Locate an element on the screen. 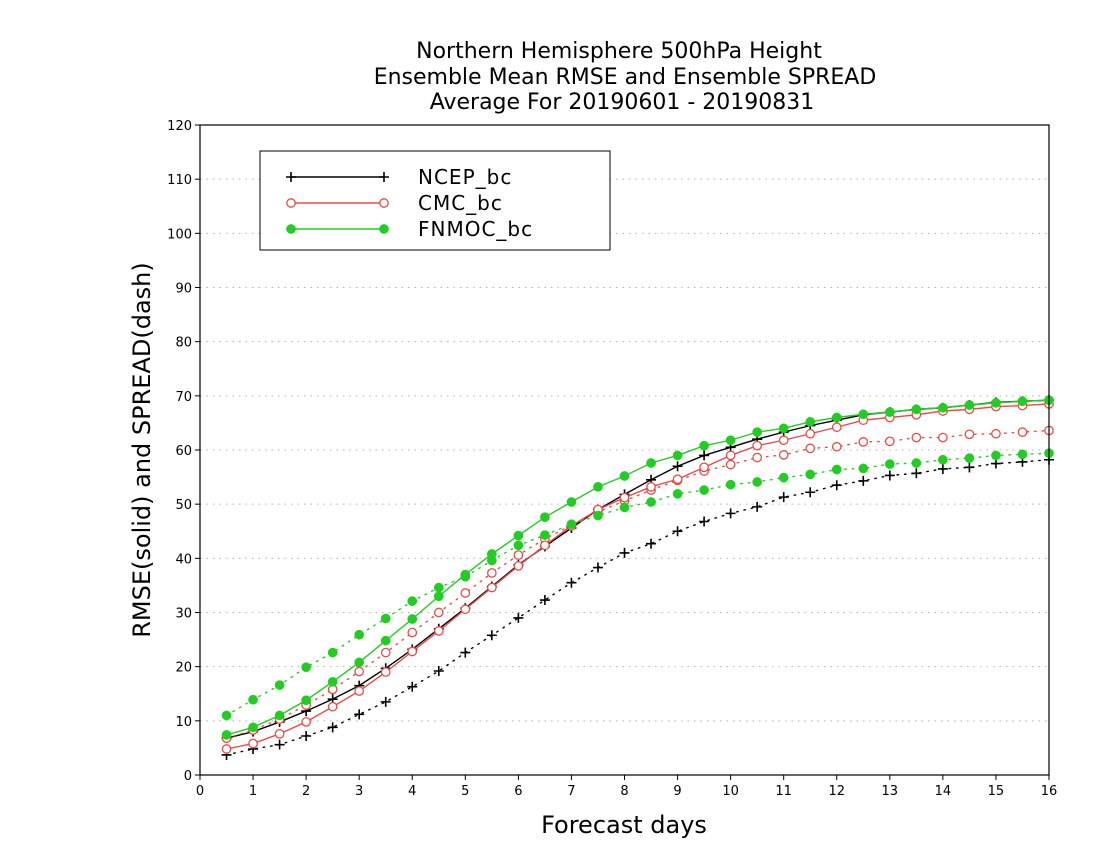 The width and height of the screenshot is (1100, 850). y-tick-label: 30 is located at coordinates (183, 614).